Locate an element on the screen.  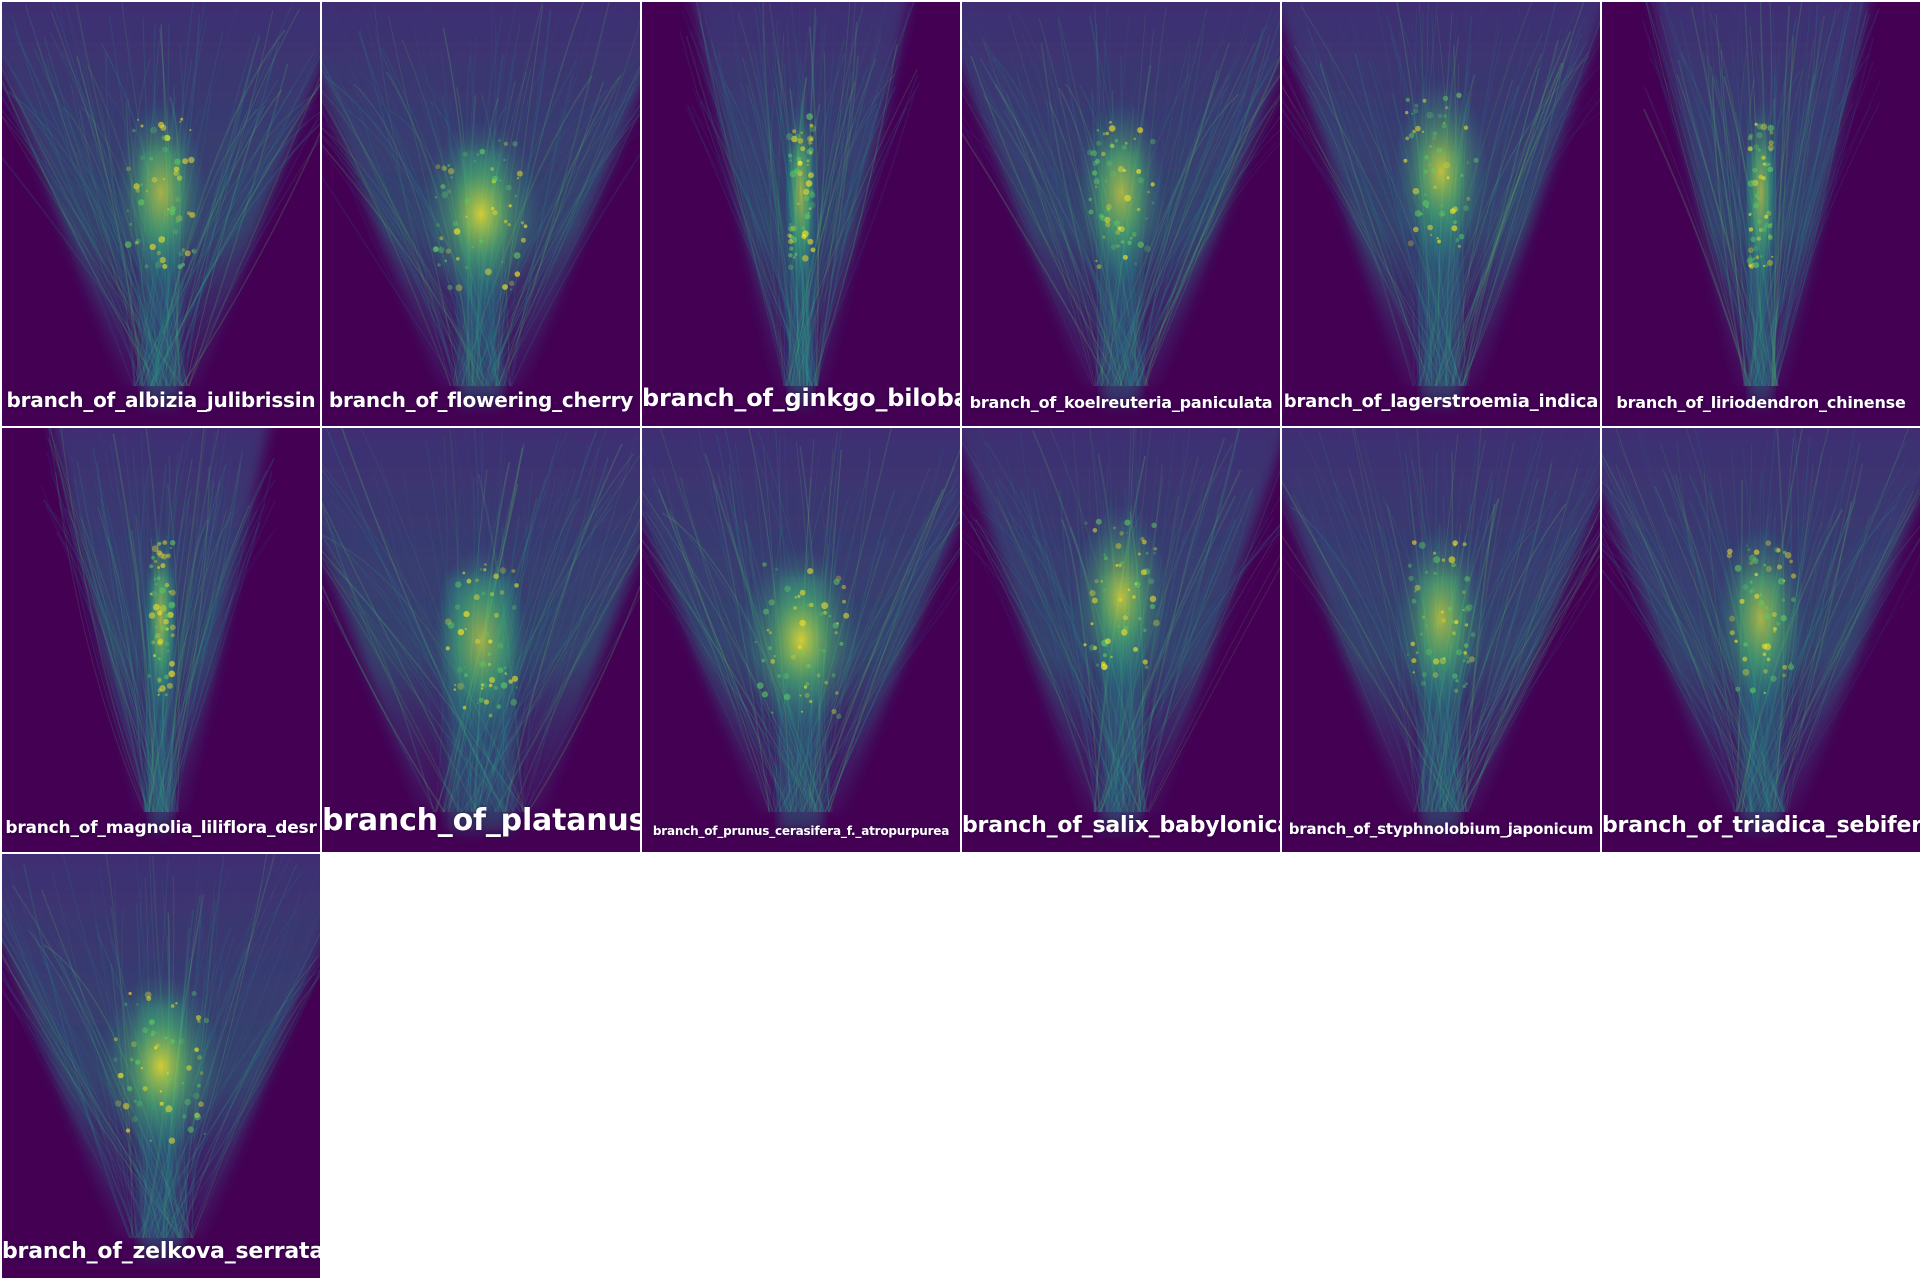
tile-label: branch_of_lagerstroemia_indica is located at coordinates (1441, 401).